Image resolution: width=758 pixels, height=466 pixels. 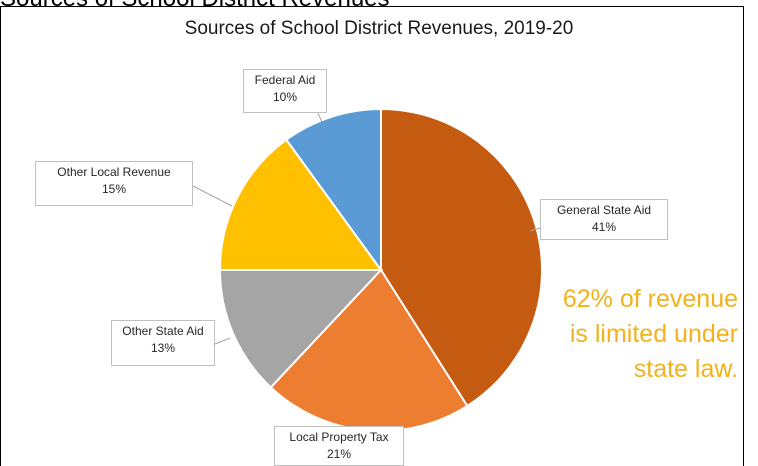 I want to click on pie-slice-federal-aid, so click(x=333, y=190).